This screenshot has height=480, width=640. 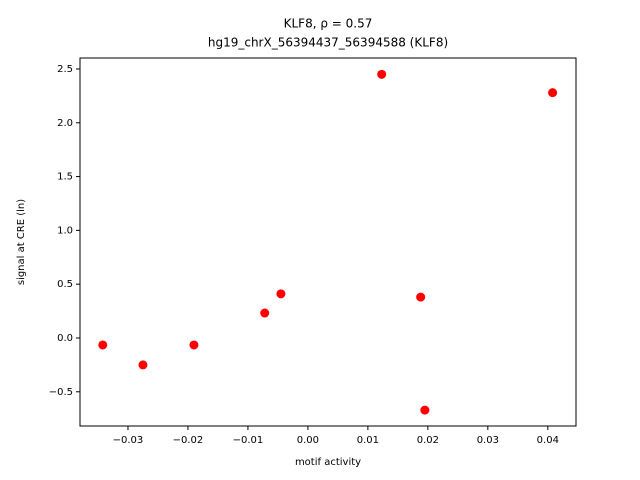 I want to click on y-tick-label: 1.0, so click(x=65, y=230).